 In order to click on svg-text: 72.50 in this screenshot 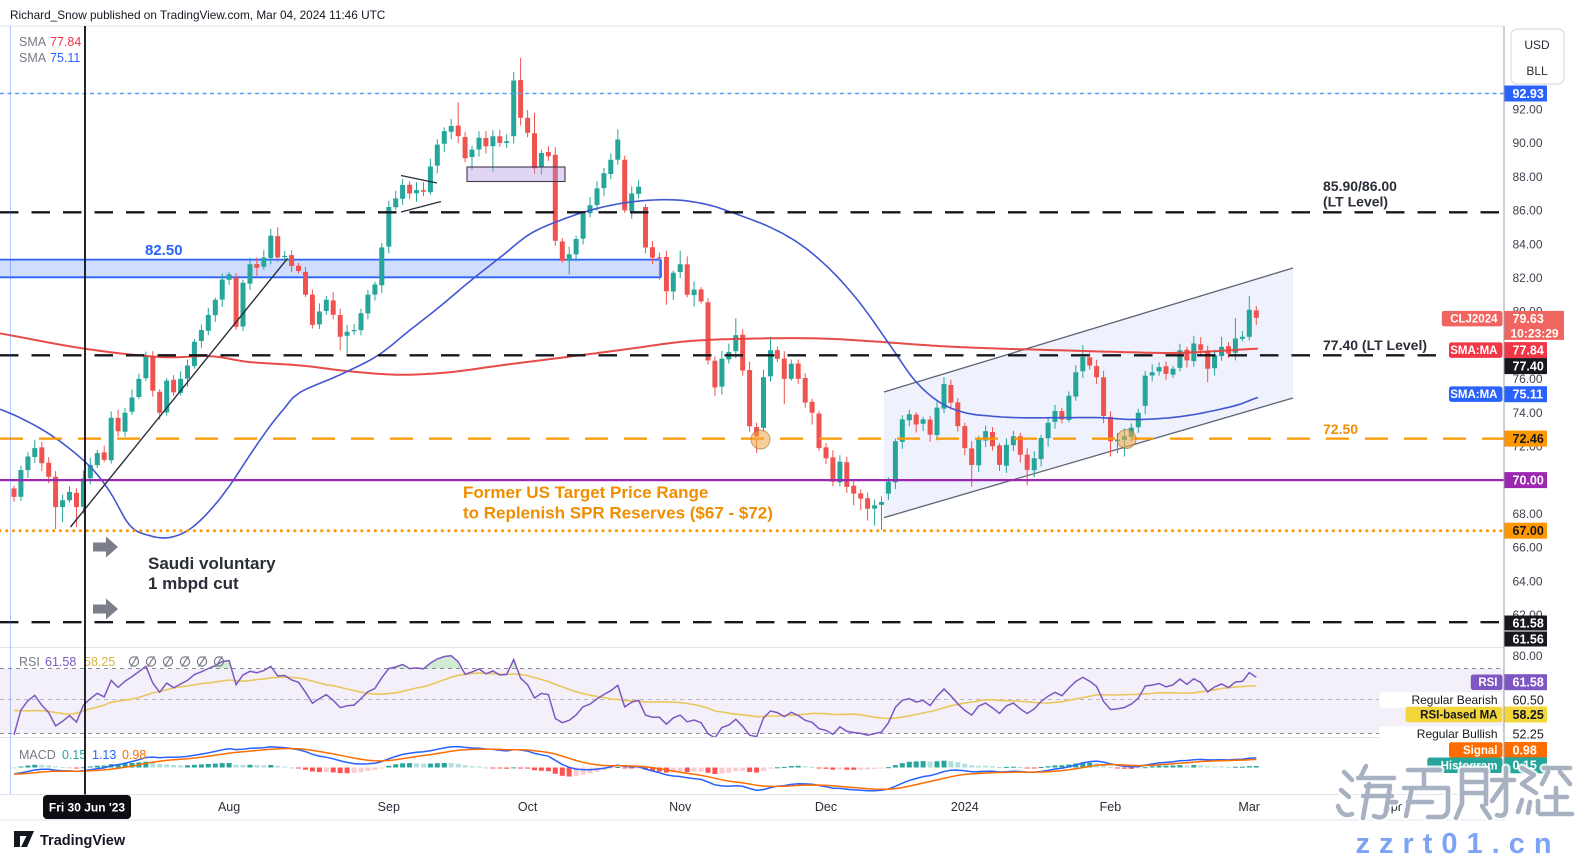, I will do `click(1340, 429)`.